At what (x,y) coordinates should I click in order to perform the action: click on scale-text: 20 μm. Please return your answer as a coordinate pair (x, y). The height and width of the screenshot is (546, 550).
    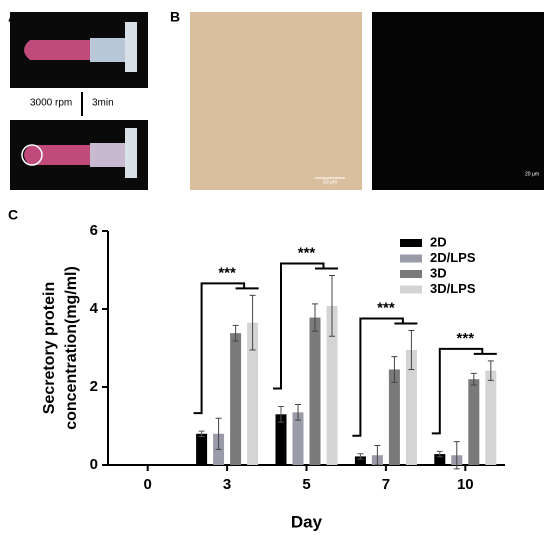
    Looking at the image, I should click on (532, 174).